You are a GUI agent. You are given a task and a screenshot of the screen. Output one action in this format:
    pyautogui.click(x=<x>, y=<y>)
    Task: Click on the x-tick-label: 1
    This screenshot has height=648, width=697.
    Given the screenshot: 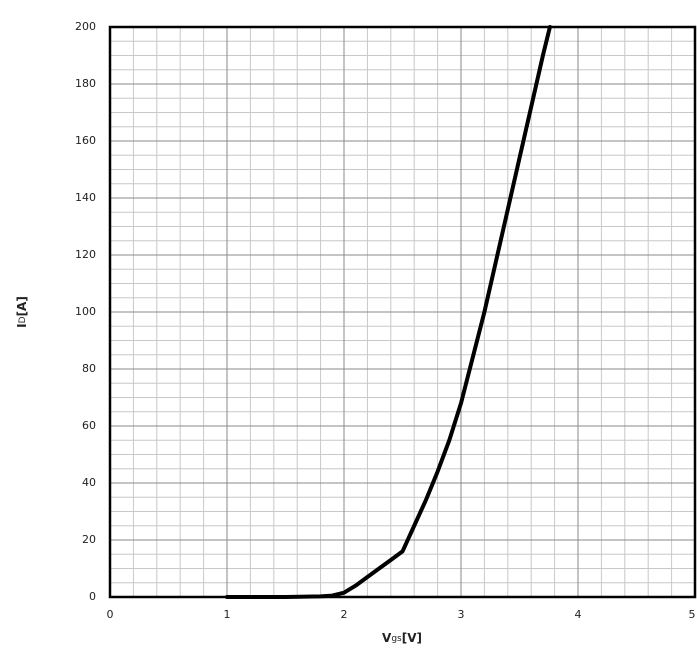 What is the action you would take?
    pyautogui.click(x=227, y=614)
    